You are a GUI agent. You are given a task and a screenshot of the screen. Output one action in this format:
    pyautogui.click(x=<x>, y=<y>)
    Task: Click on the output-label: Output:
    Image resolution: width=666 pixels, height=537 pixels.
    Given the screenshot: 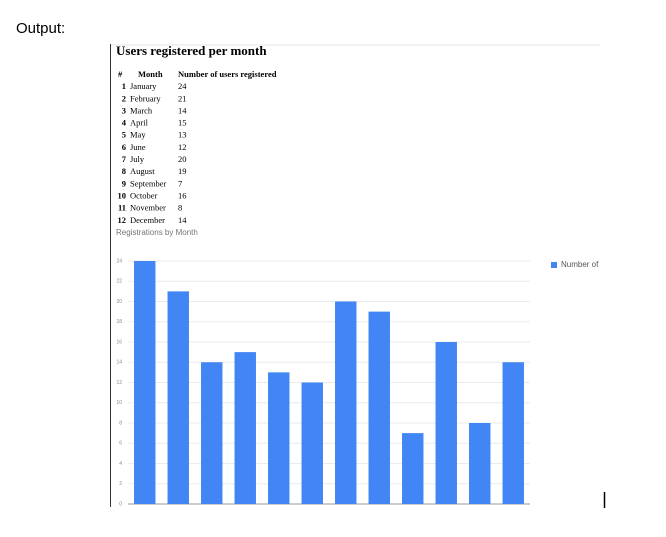 What is the action you would take?
    pyautogui.click(x=40, y=28)
    